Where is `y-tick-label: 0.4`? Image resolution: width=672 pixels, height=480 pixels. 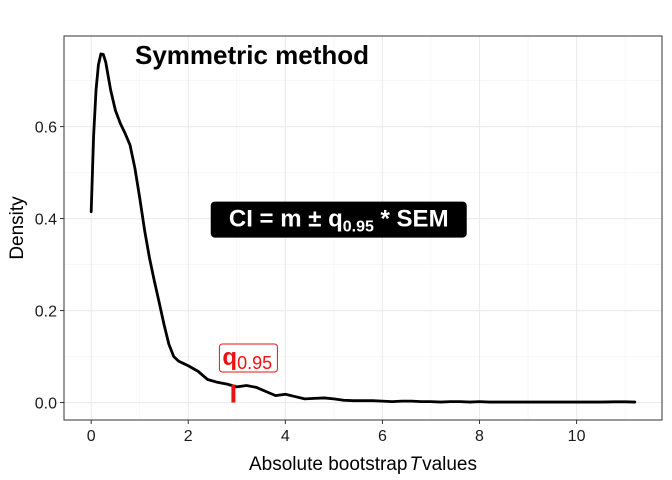 y-tick-label: 0.4 is located at coordinates (46, 220).